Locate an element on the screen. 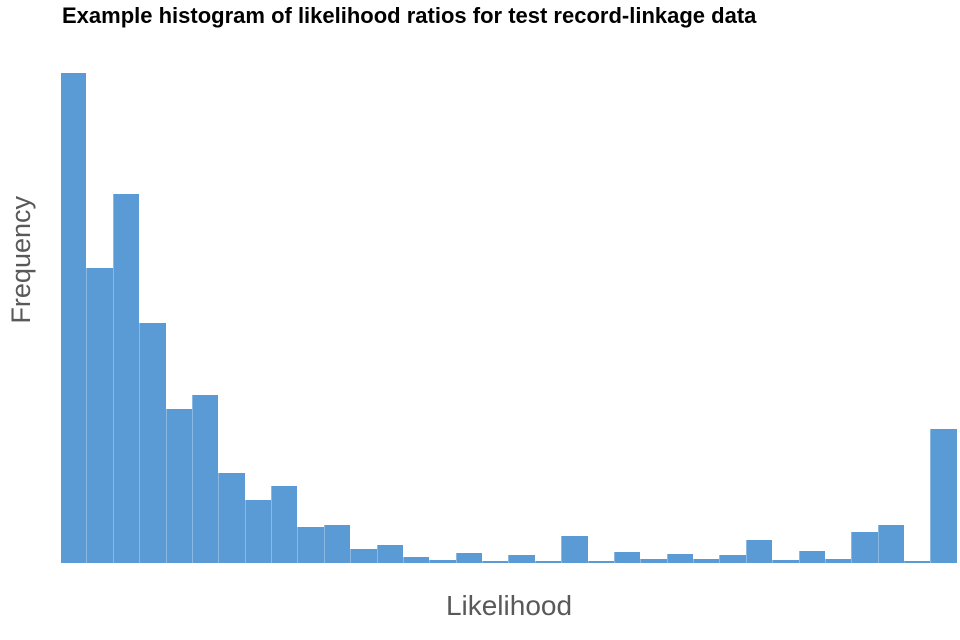 The width and height of the screenshot is (960, 640). x-axis-label: Likelihood is located at coordinates (509, 605).